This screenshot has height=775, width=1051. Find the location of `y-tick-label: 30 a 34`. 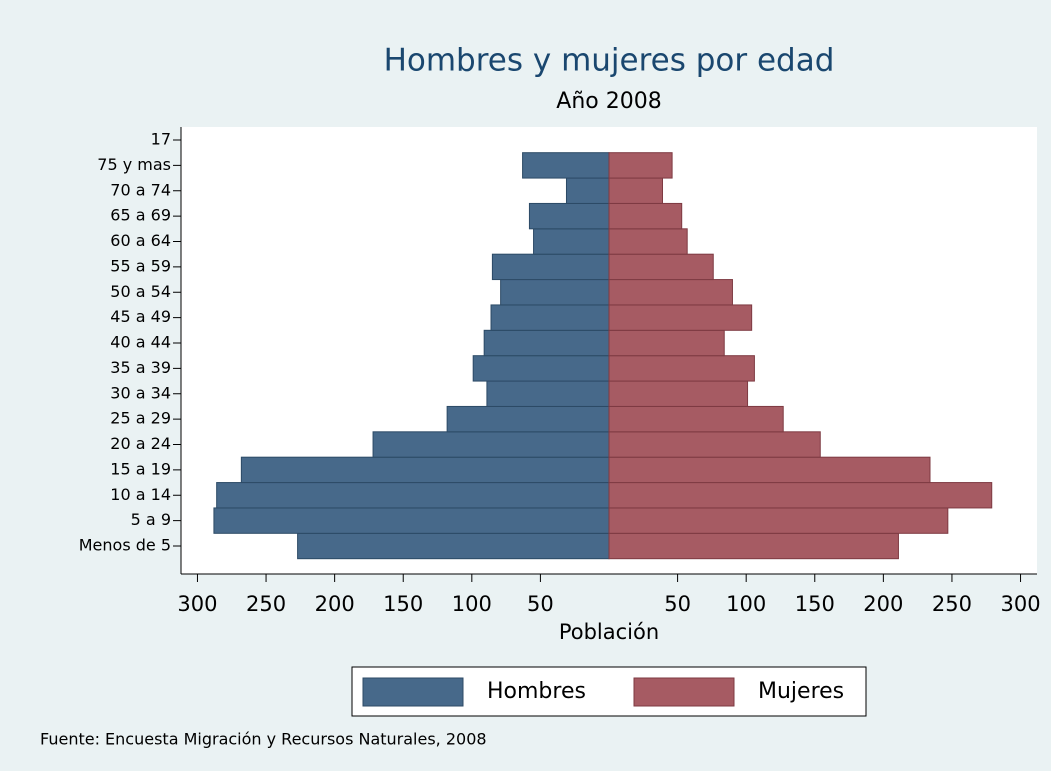

y-tick-label: 30 a 34 is located at coordinates (140, 392).